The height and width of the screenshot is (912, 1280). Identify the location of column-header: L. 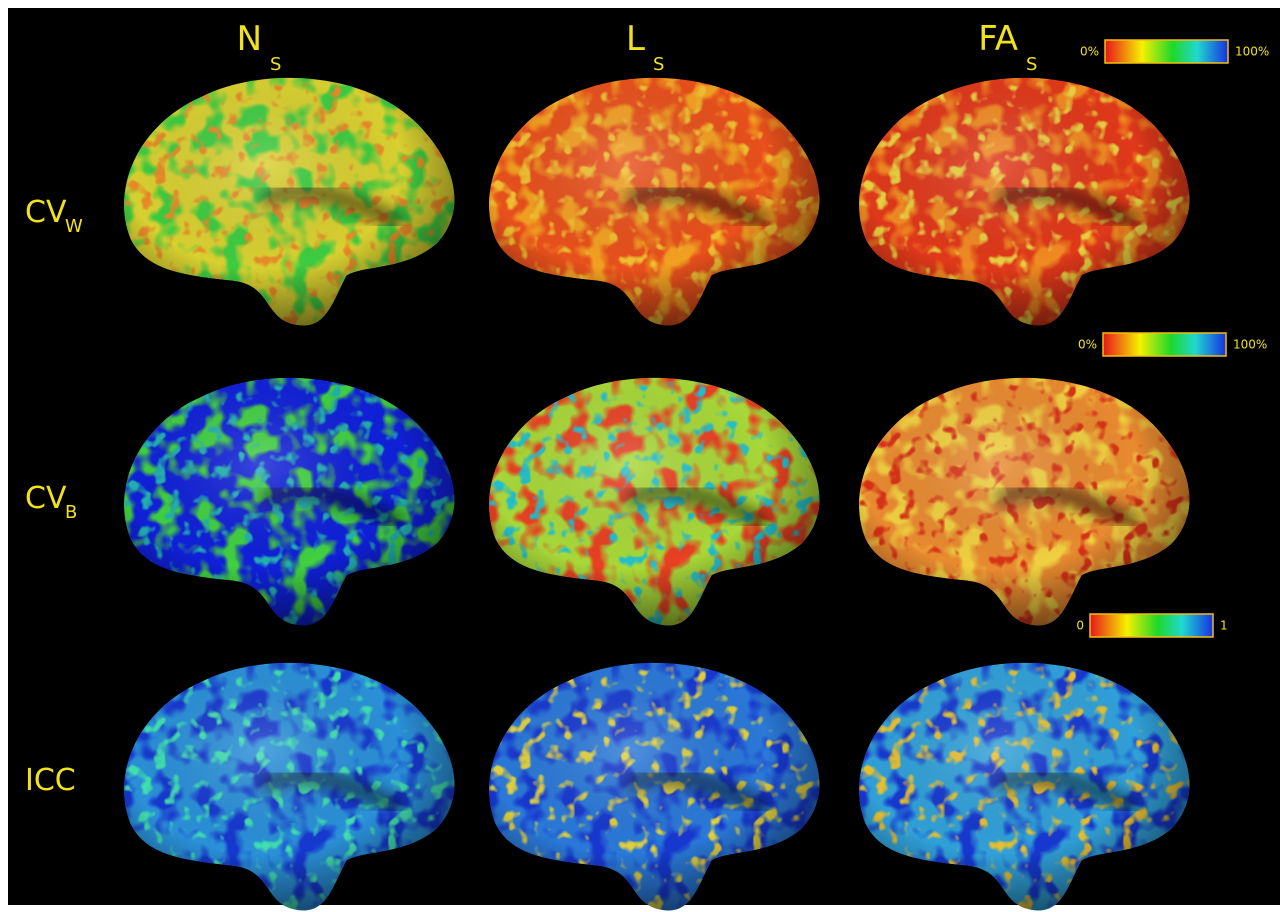
(635, 39).